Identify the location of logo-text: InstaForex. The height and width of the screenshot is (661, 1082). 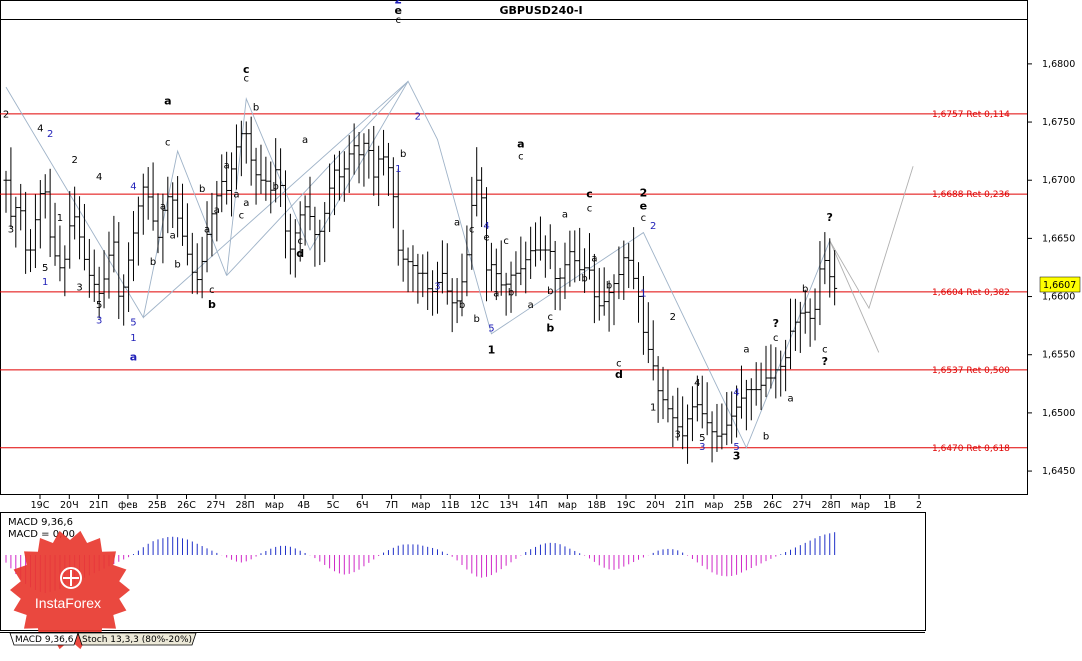
(68, 603).